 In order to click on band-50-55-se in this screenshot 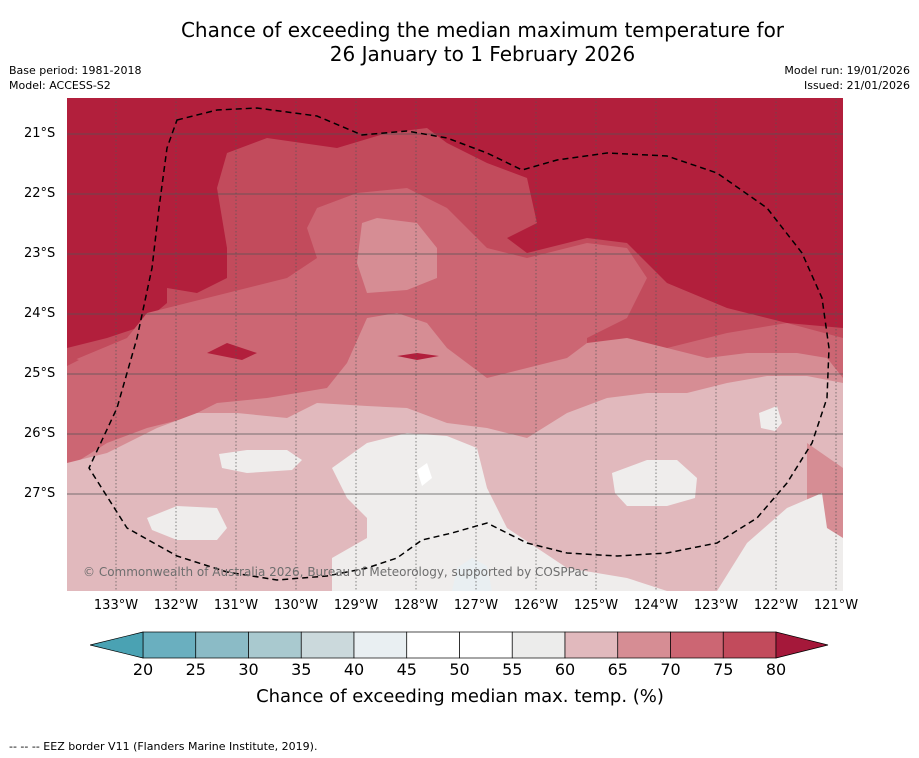, I will do `click(780, 542)`.